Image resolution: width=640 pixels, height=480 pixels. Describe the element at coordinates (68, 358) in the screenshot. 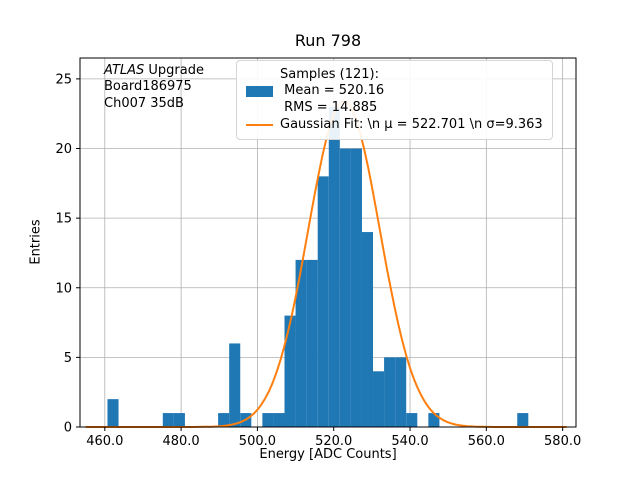

I see `svg-text: 5` at that location.